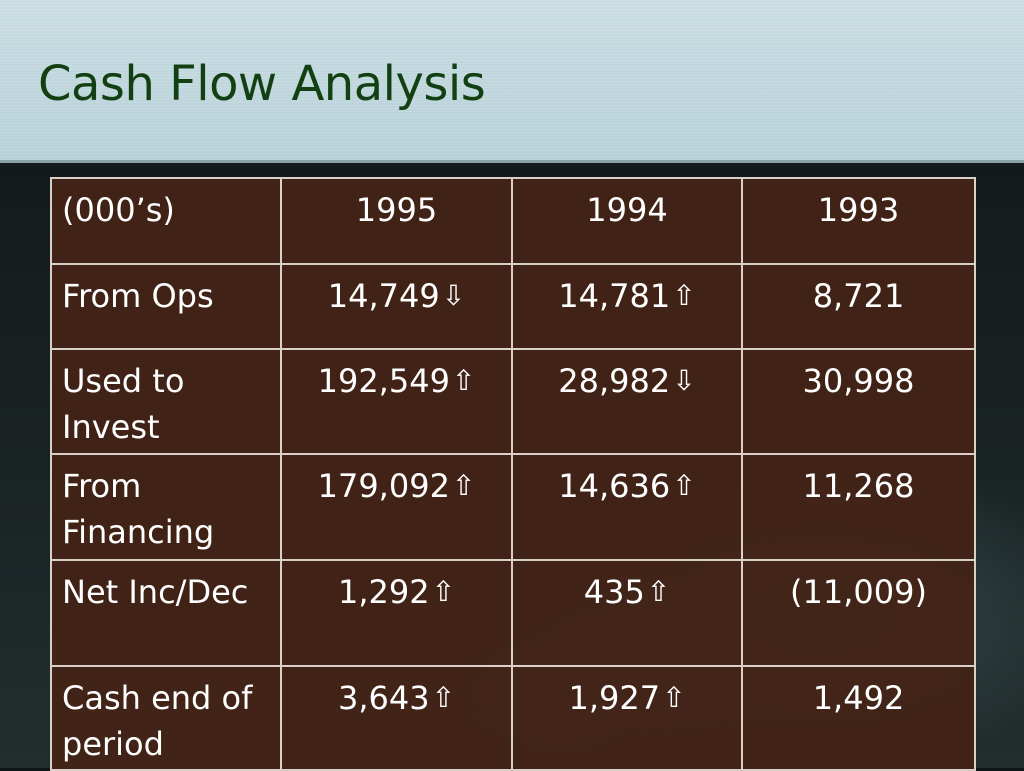 The height and width of the screenshot is (771, 1024). What do you see at coordinates (627, 718) in the screenshot?
I see `table-cell: 1,927⇧` at bounding box center [627, 718].